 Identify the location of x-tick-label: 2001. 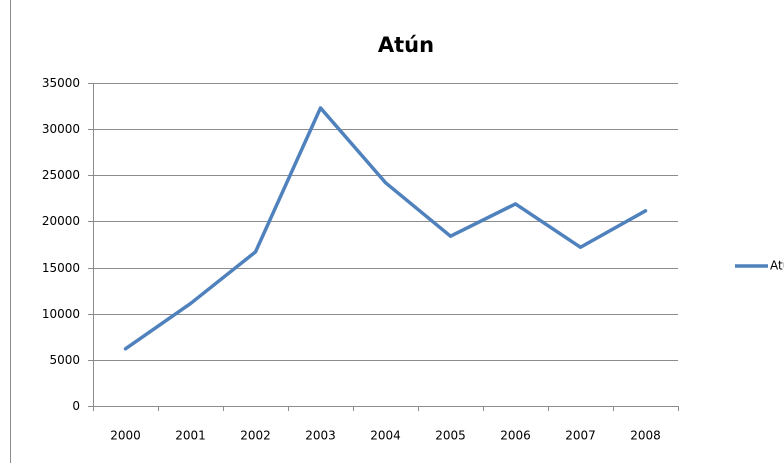
(190, 436).